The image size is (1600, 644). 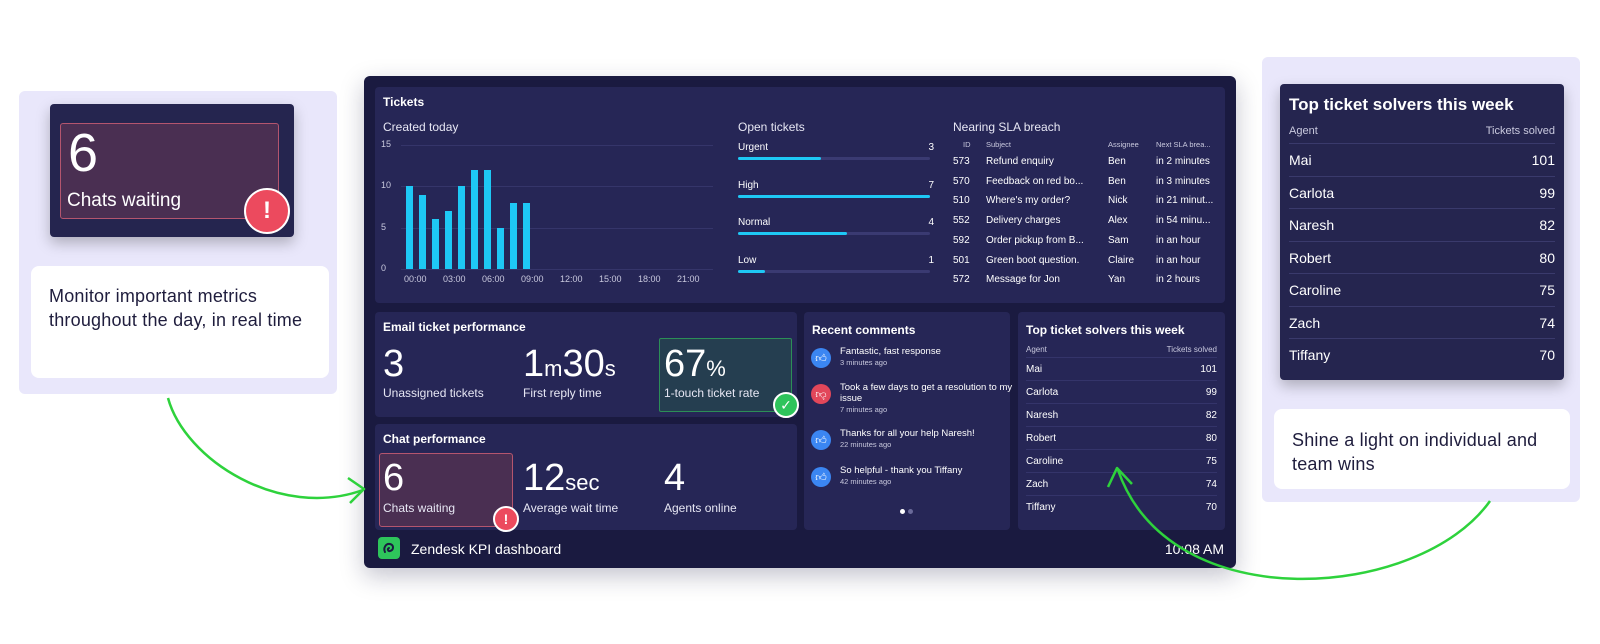 What do you see at coordinates (902, 511) in the screenshot?
I see `pagination-dot-active` at bounding box center [902, 511].